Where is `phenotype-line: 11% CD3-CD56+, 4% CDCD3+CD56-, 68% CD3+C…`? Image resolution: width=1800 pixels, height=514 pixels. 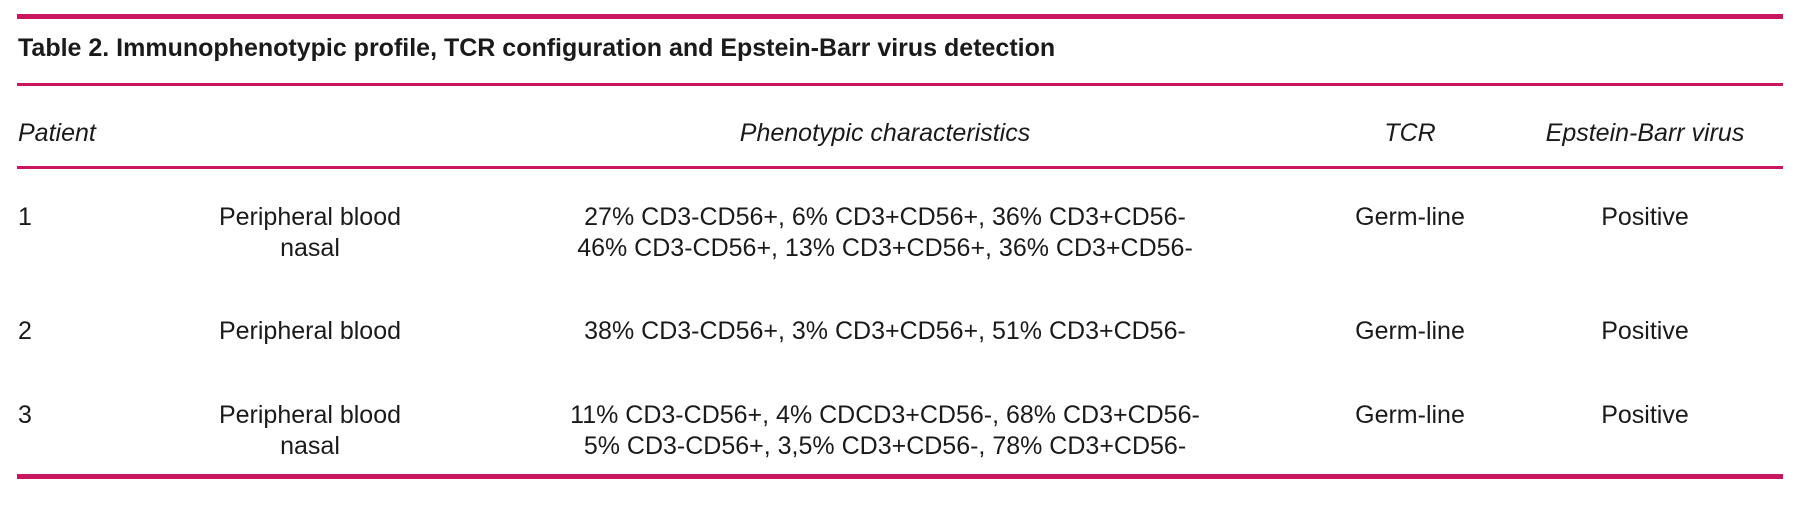
phenotype-line: 11% CD3-CD56+, 4% CDCD3+CD56-, 68% CD3+C… is located at coordinates (885, 415).